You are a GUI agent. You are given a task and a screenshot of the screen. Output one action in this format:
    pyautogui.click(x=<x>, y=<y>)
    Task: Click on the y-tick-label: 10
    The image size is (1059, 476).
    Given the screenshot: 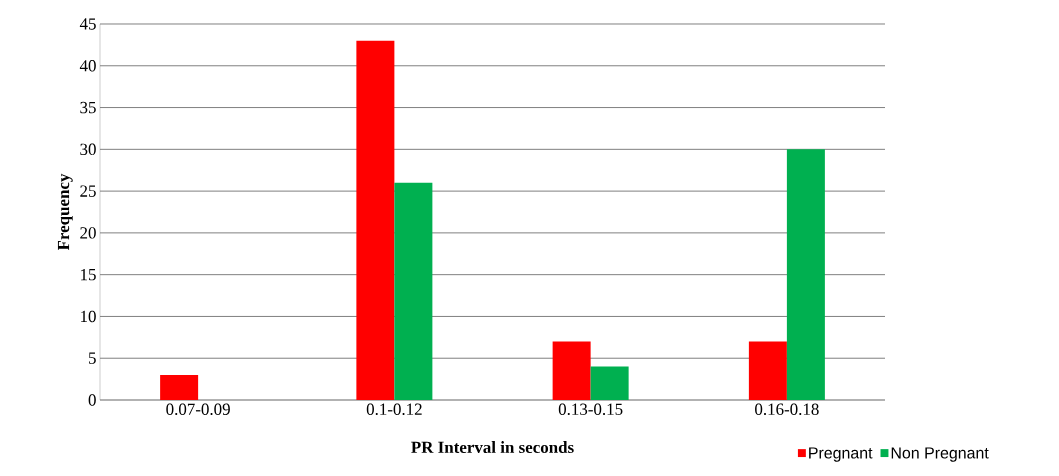 What is the action you would take?
    pyautogui.click(x=88, y=316)
    